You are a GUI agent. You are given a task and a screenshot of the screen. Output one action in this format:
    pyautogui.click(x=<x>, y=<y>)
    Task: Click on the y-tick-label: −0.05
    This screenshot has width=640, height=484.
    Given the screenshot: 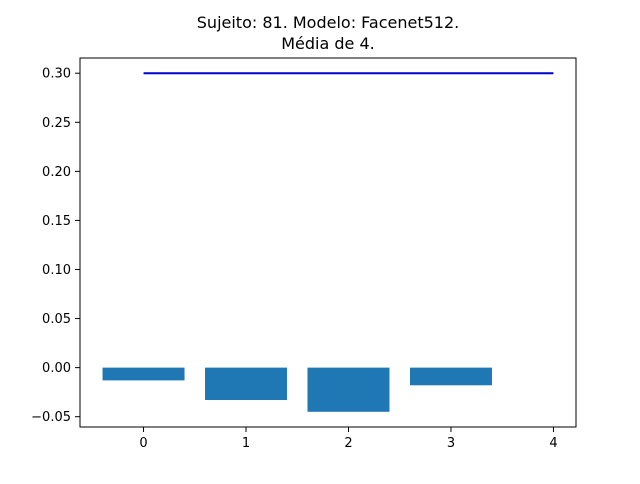 What is the action you would take?
    pyautogui.click(x=51, y=417)
    